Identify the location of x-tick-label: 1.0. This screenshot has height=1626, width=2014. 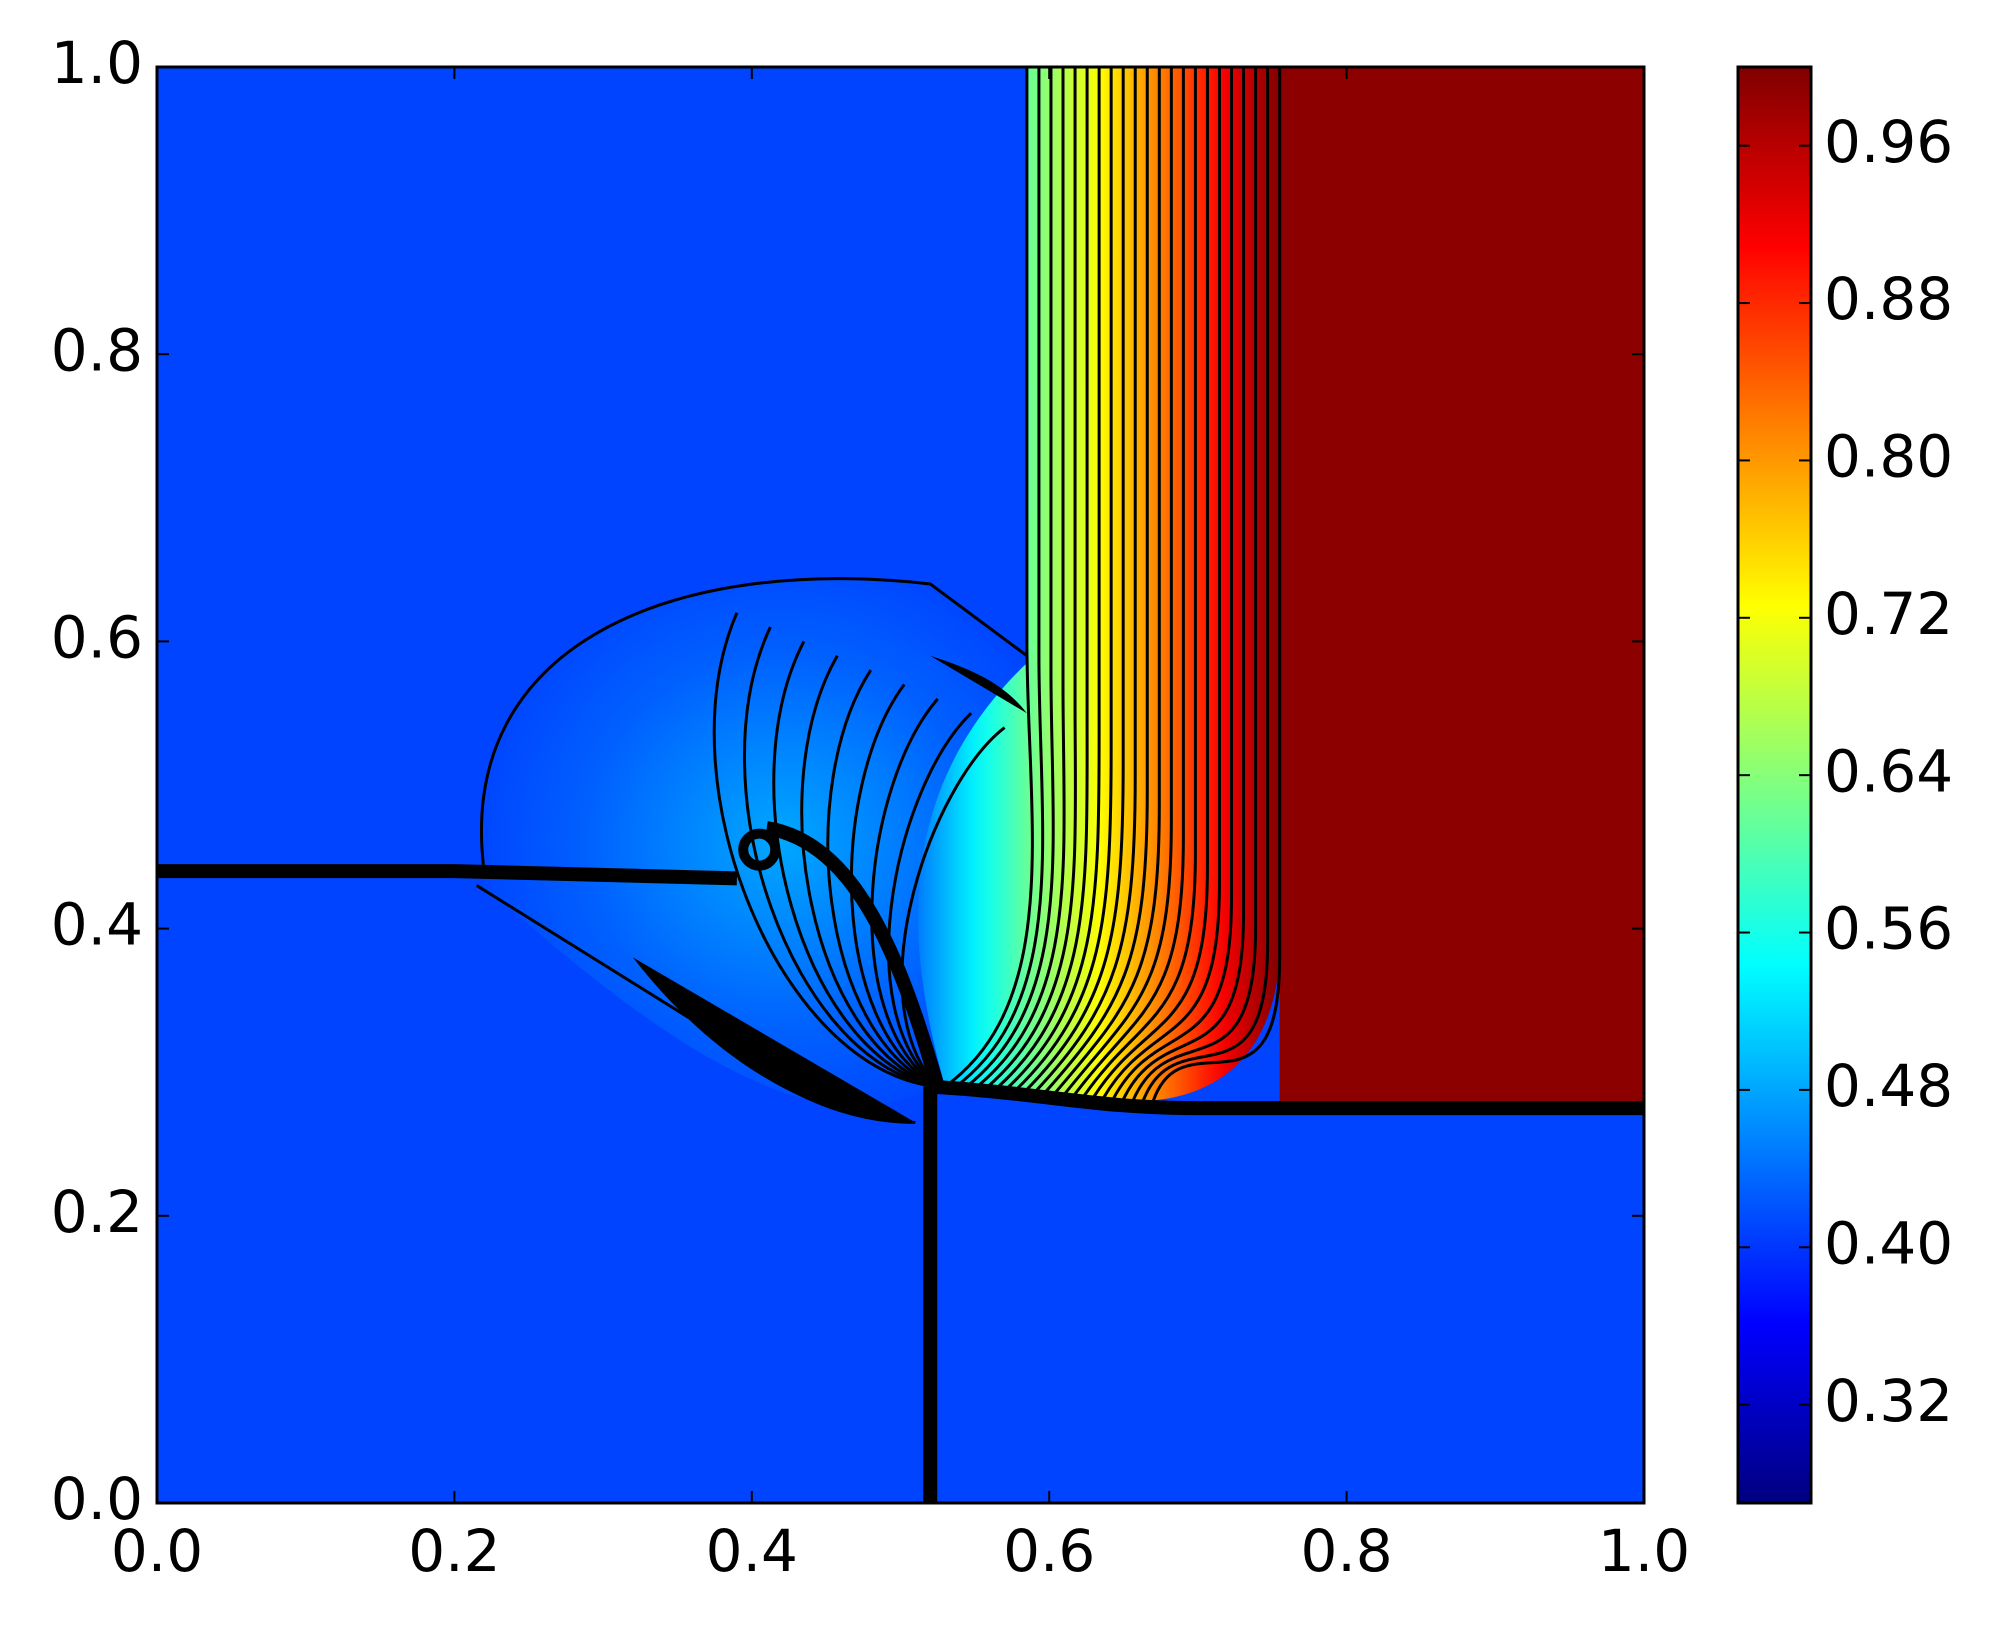
(1644, 1551).